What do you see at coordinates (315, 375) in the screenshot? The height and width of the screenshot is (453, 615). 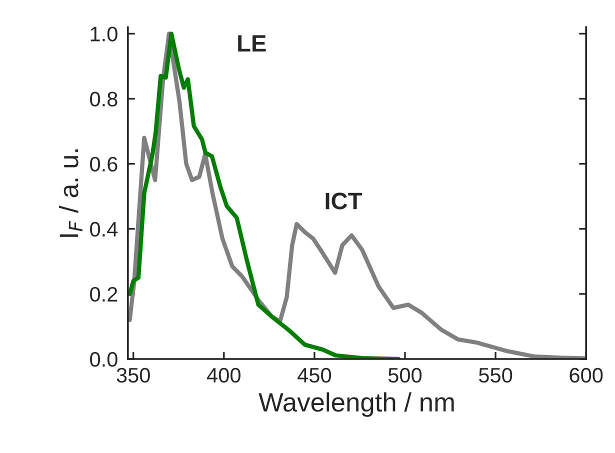 I see `x-tick-label: 450` at bounding box center [315, 375].